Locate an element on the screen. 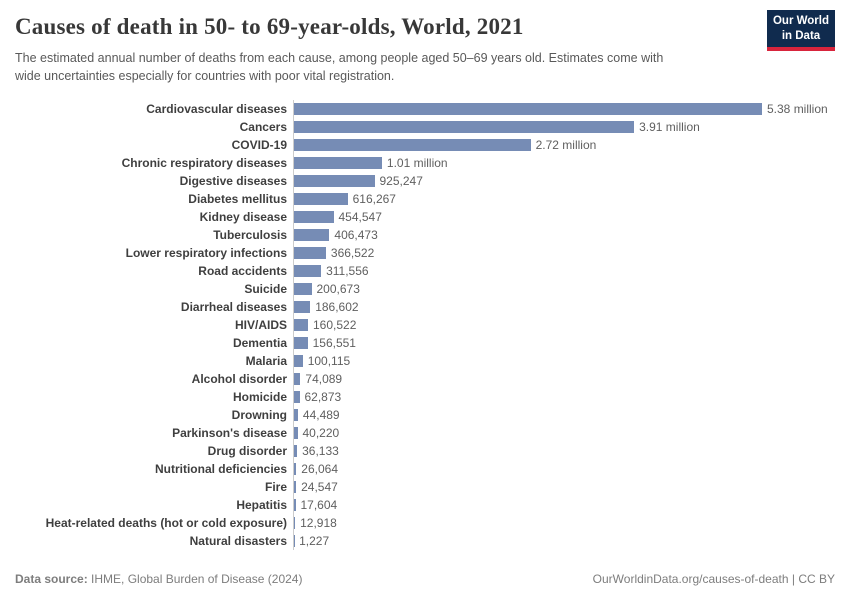  bar-area: 12,918 is located at coordinates (564, 523).